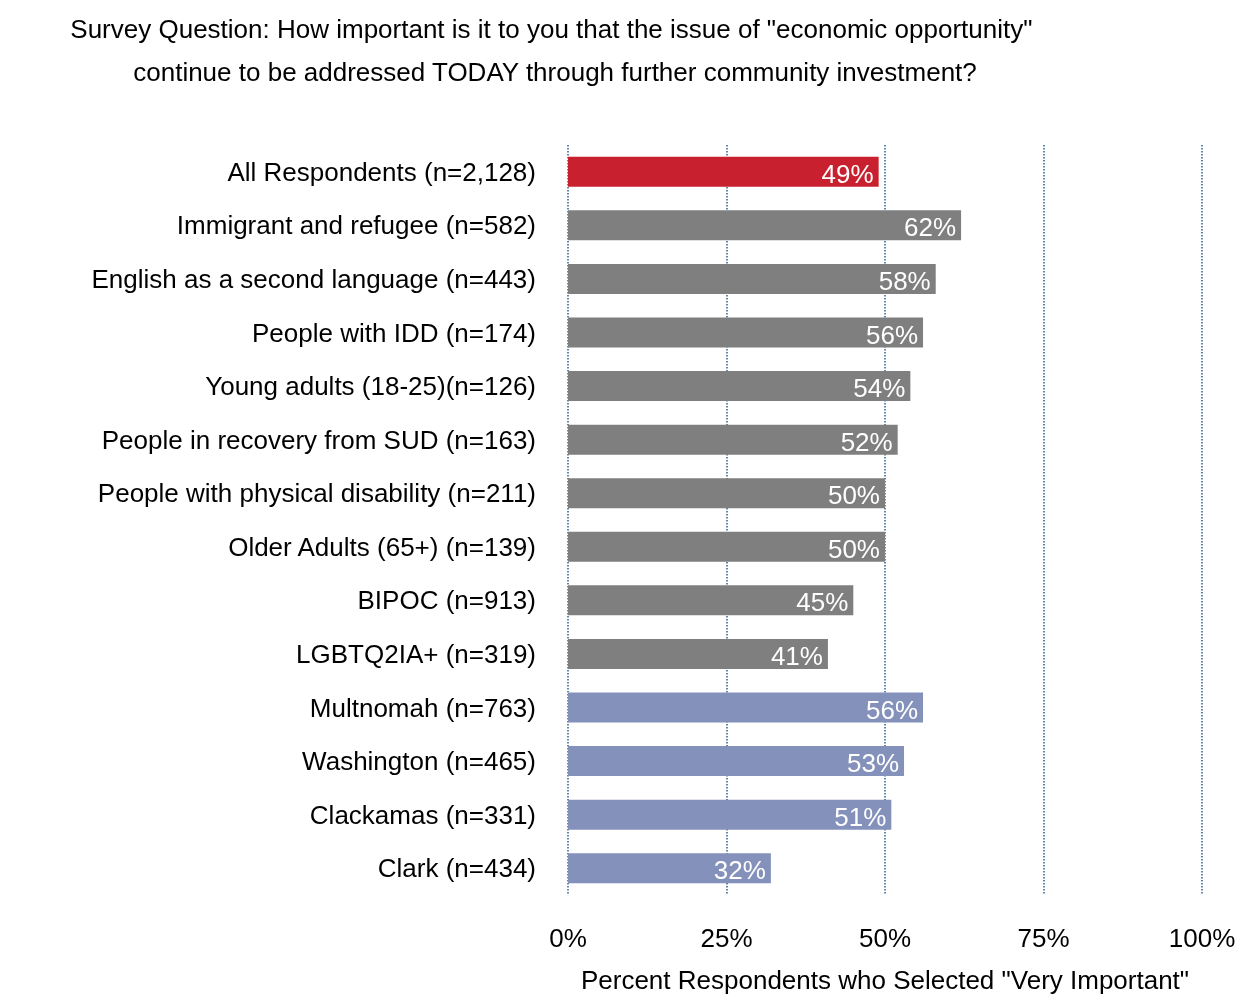  I want to click on x-tick-label: 75%, so click(1043, 938).